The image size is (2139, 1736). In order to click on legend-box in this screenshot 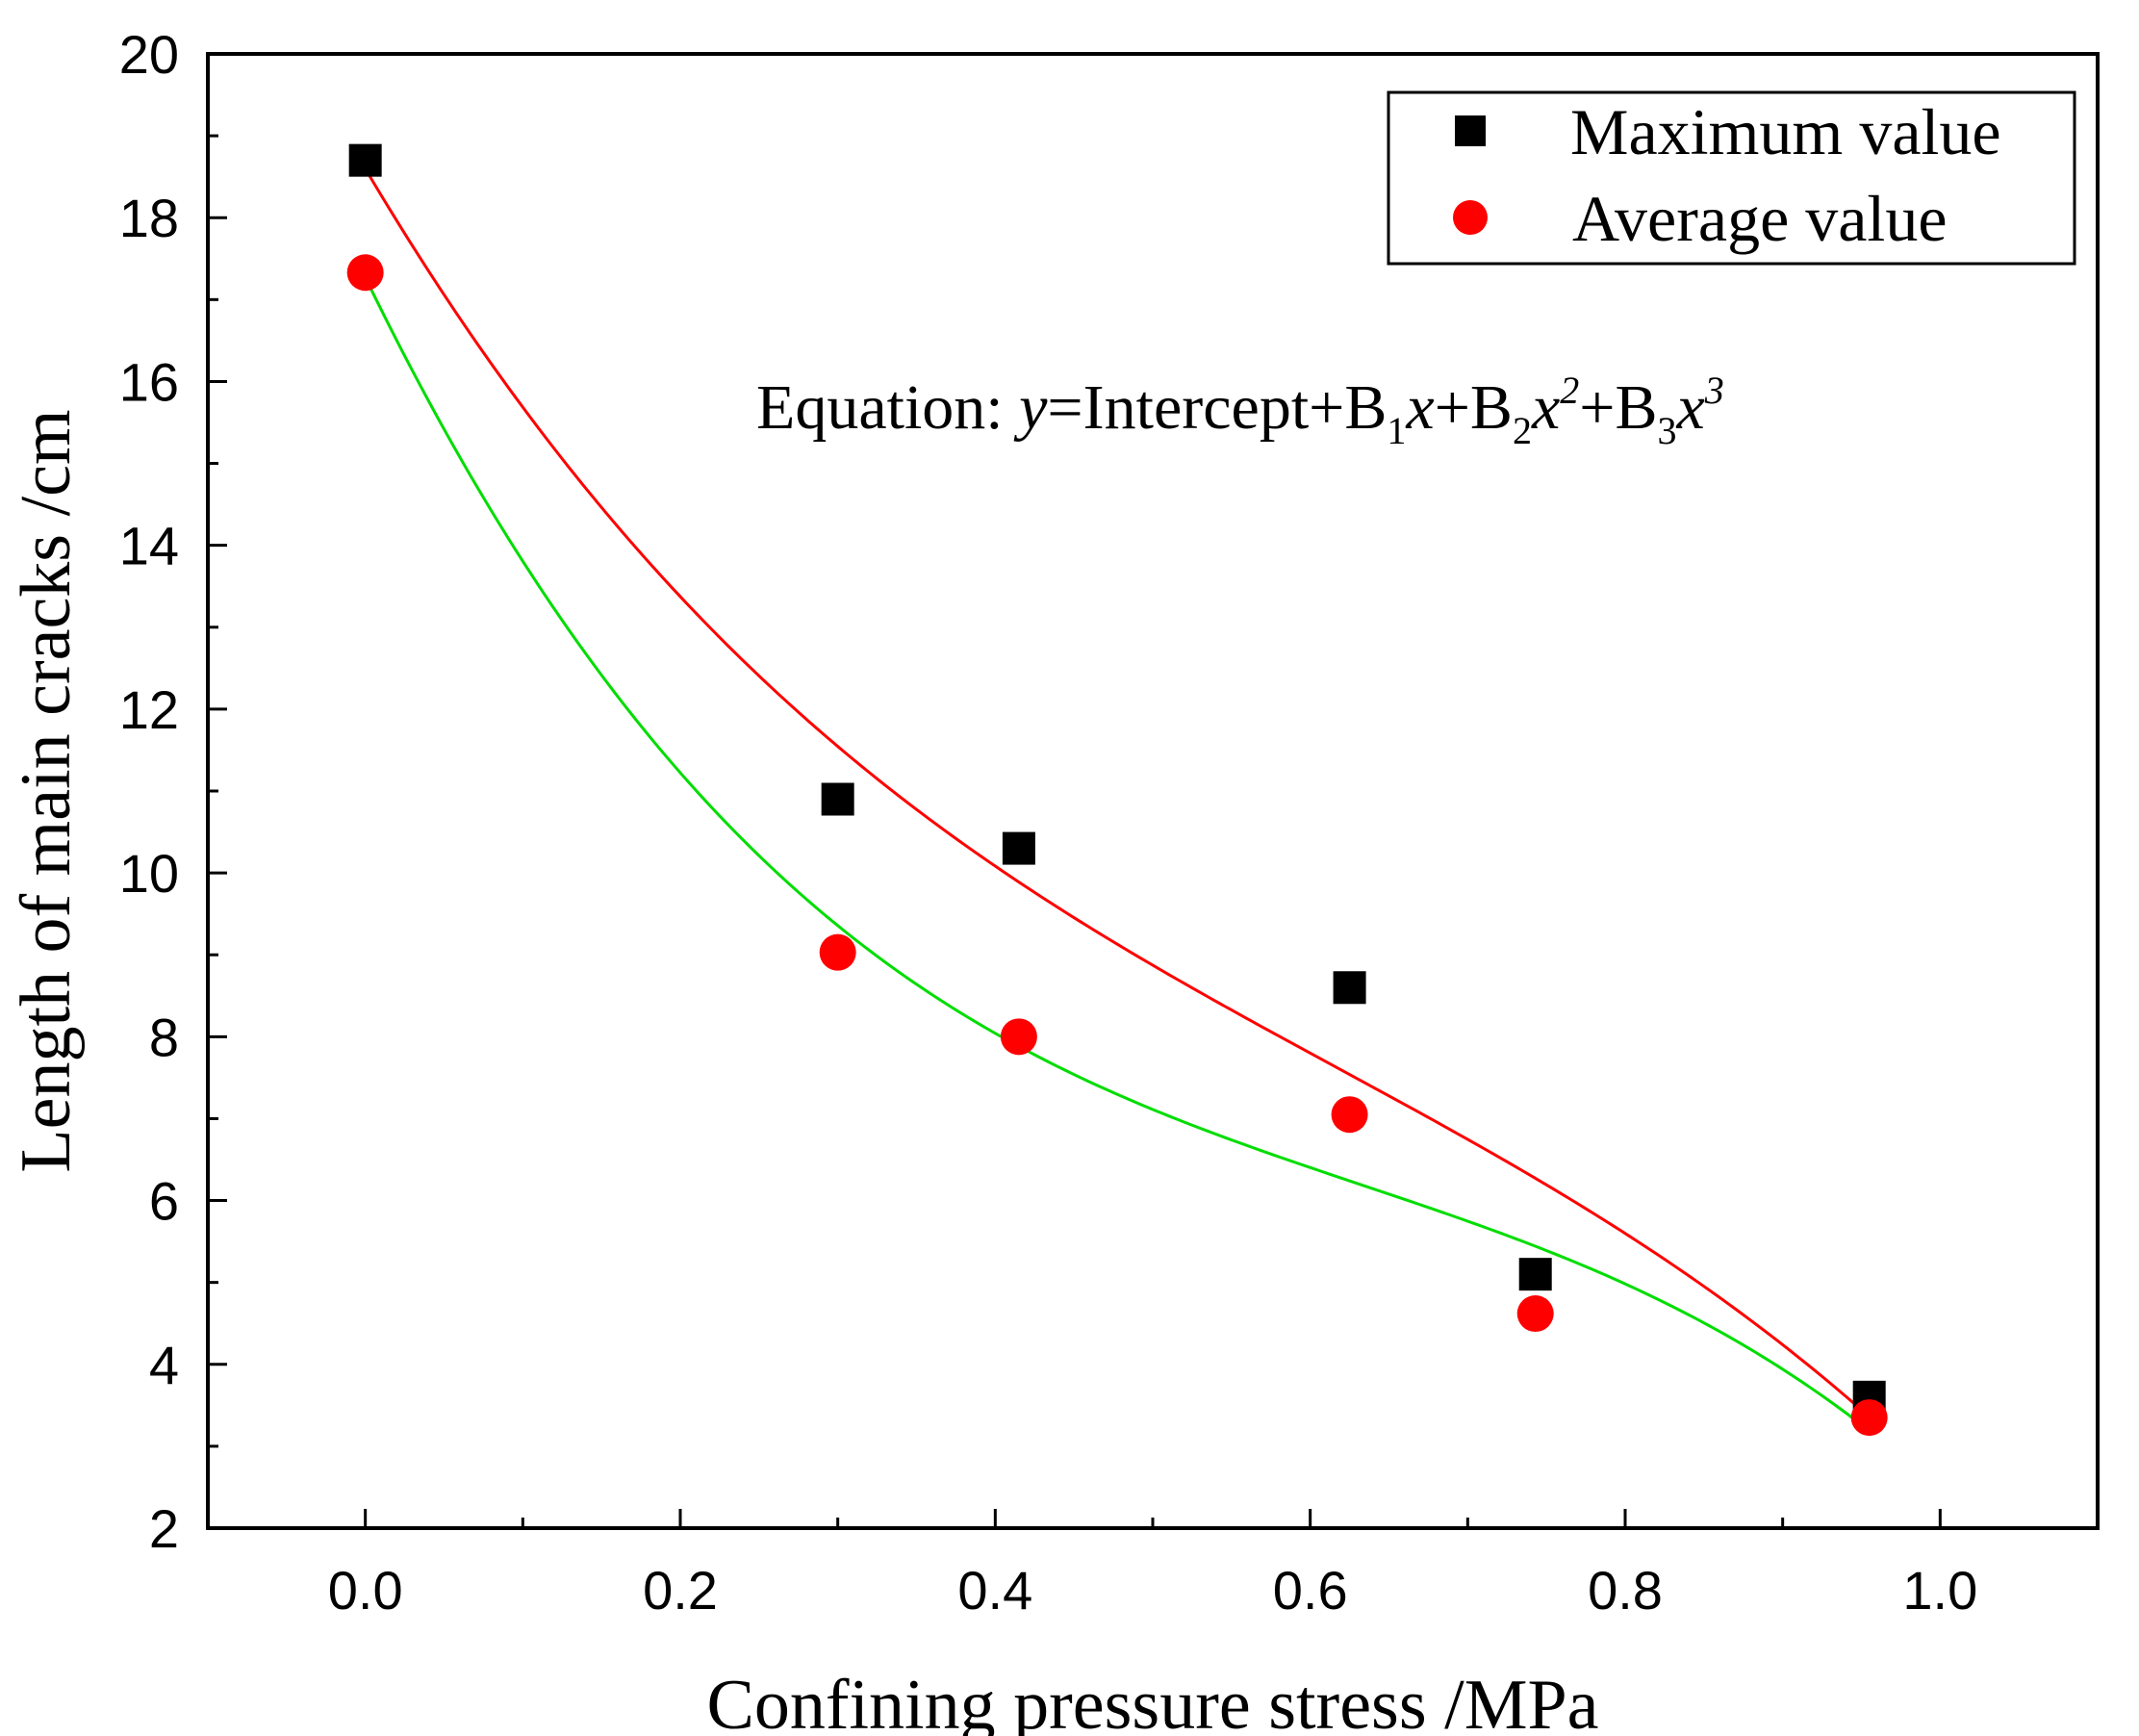, I will do `click(1731, 178)`.